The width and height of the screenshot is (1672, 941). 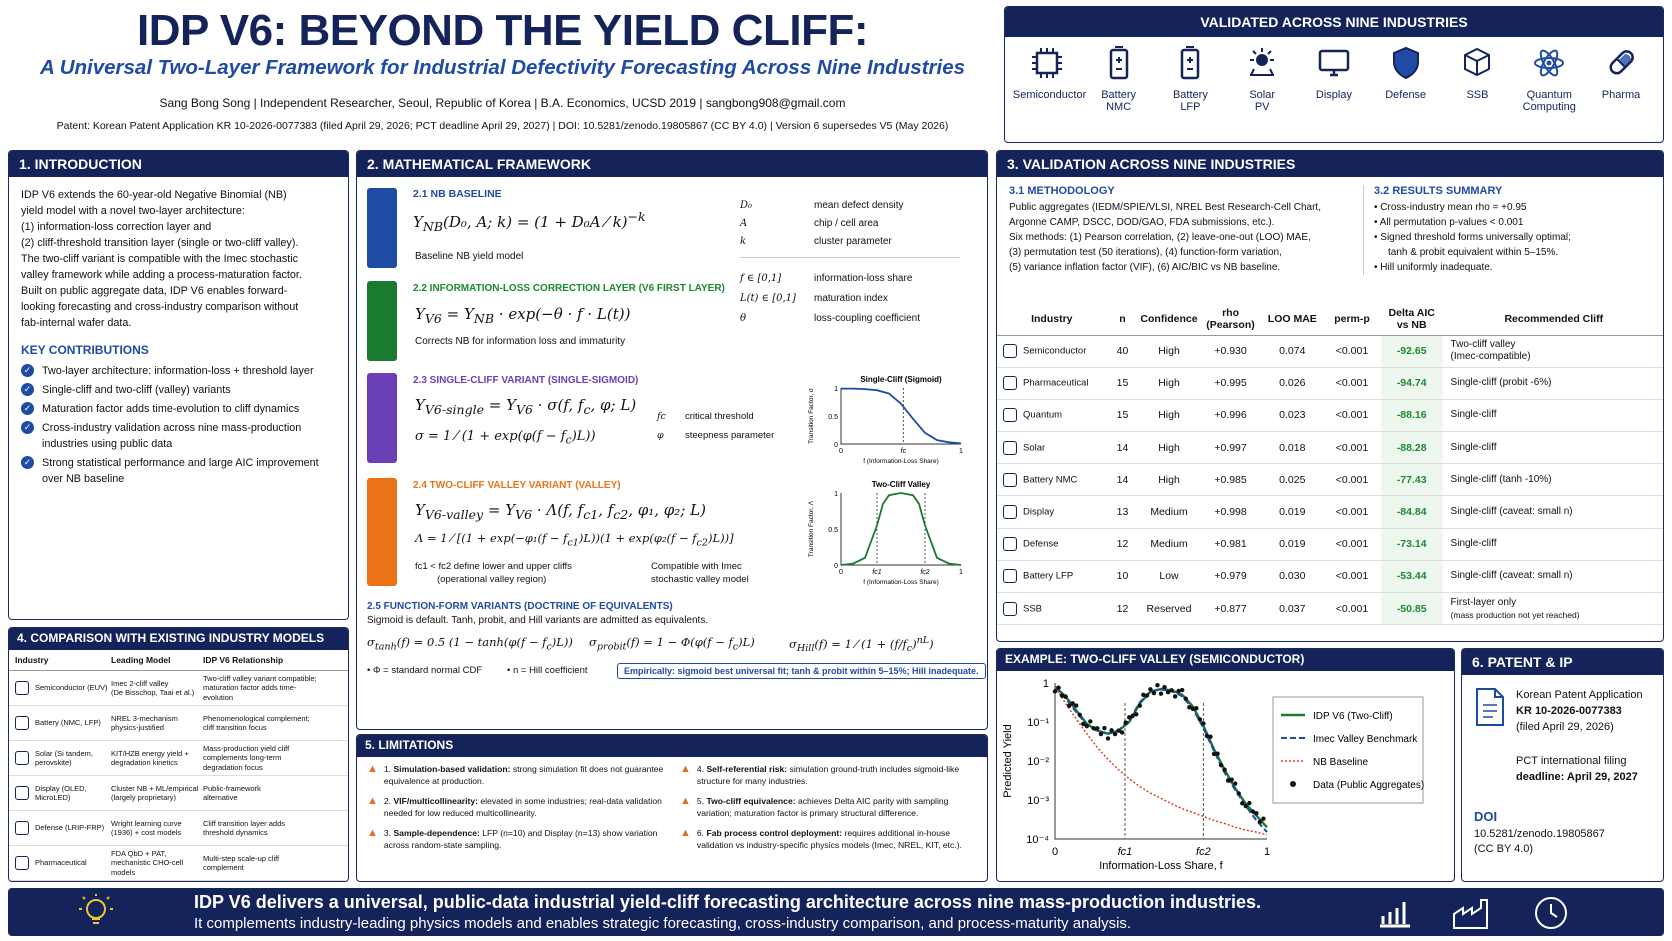 I want to click on s4-note1b: (operational valley region), so click(x=492, y=579).